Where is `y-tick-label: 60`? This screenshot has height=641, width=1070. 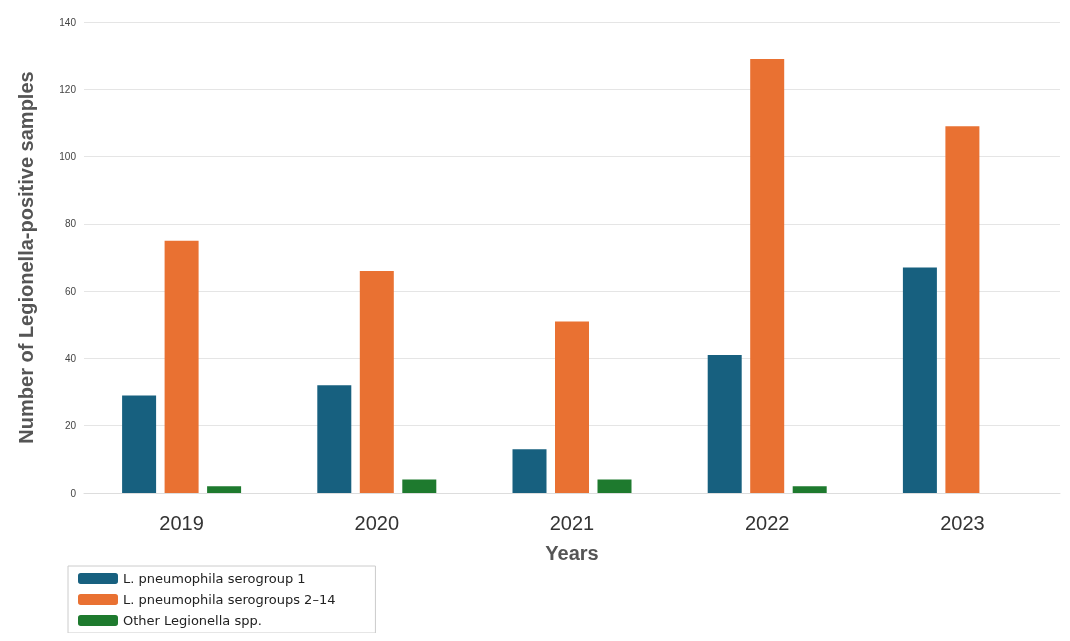
y-tick-label: 60 is located at coordinates (70, 291).